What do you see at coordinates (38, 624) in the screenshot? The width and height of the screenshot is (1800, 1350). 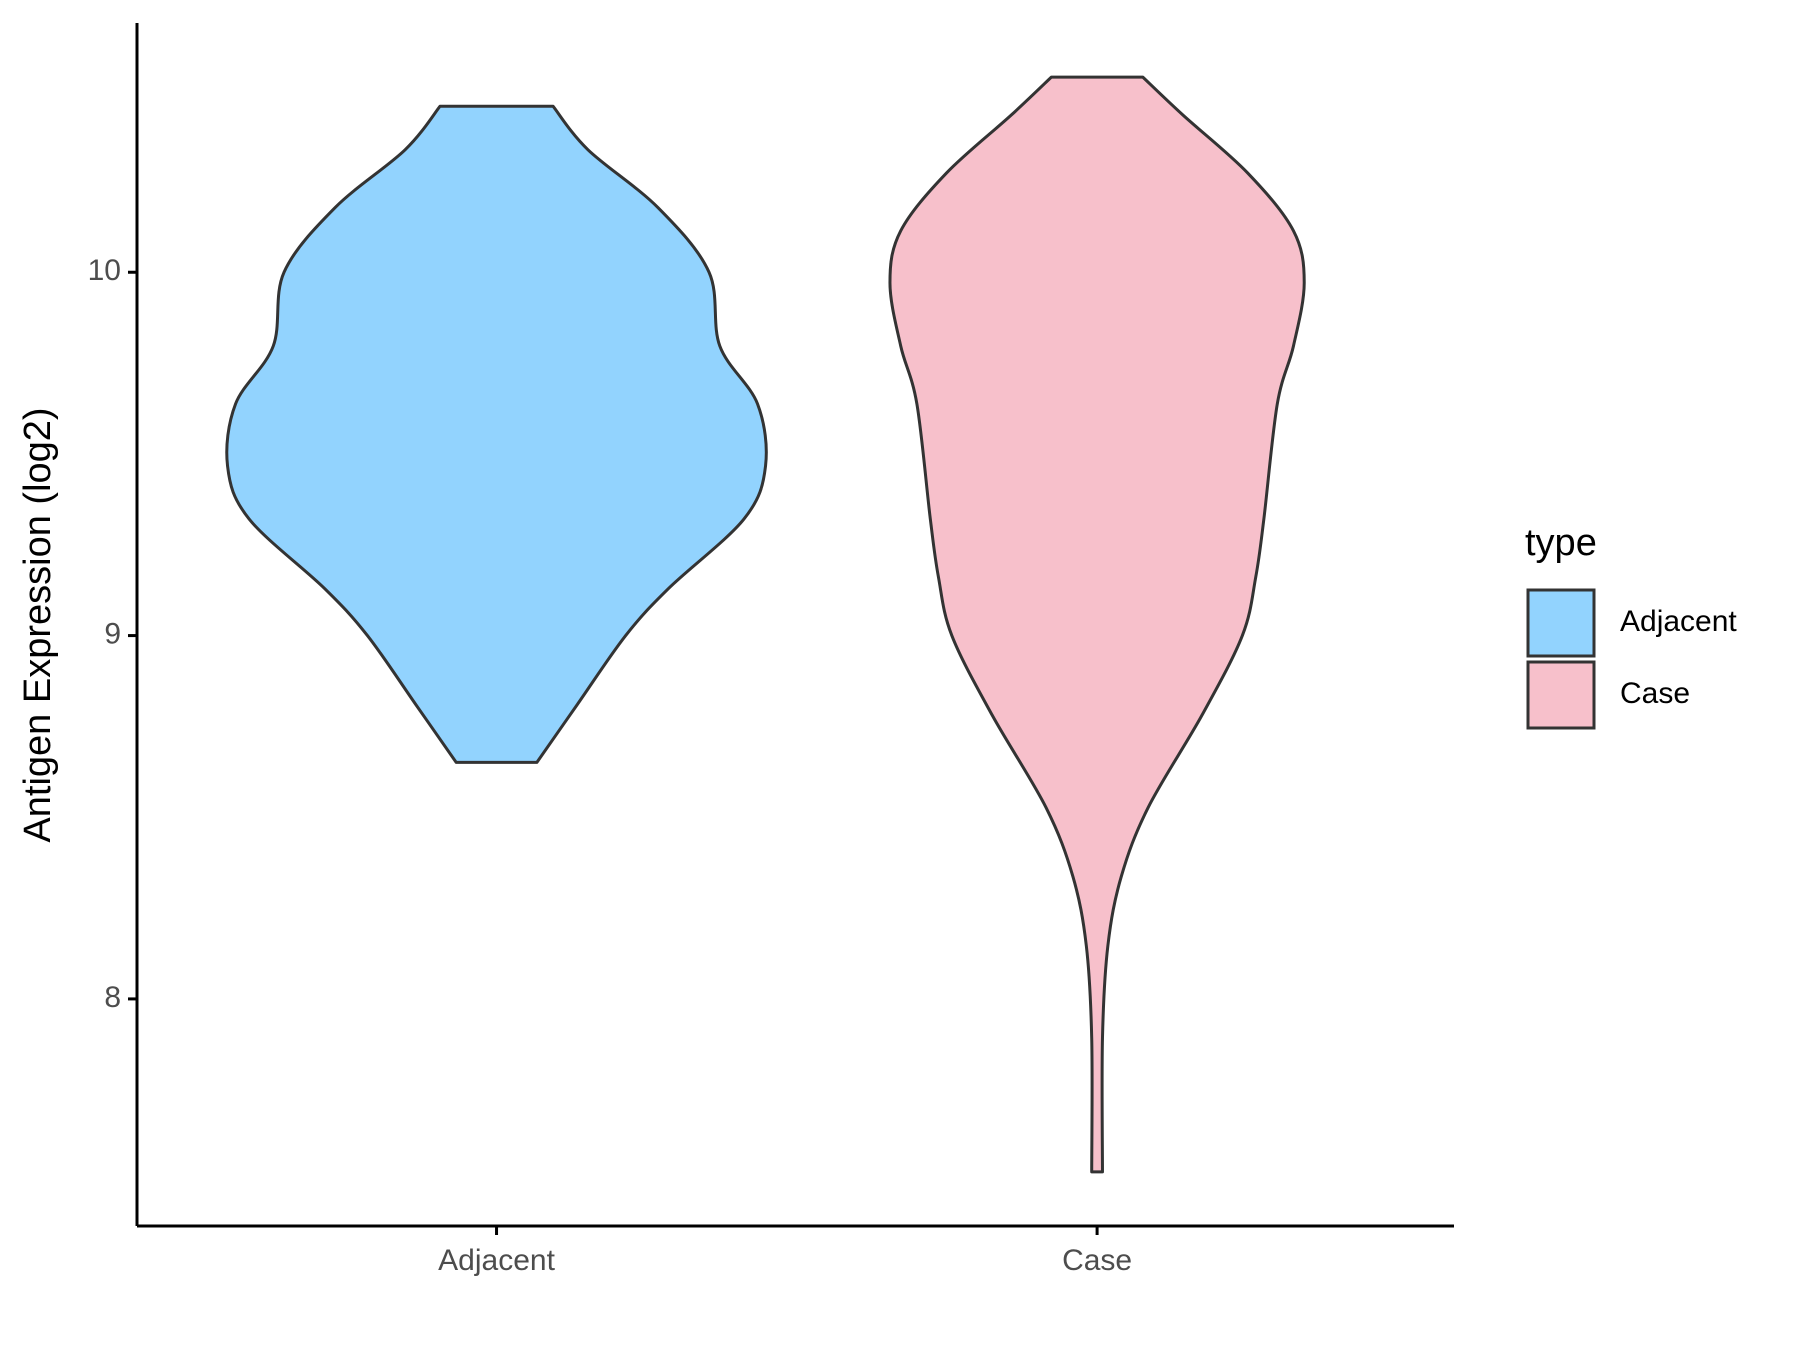 I see `y-axis-label: Antigen Expression (log2)` at bounding box center [38, 624].